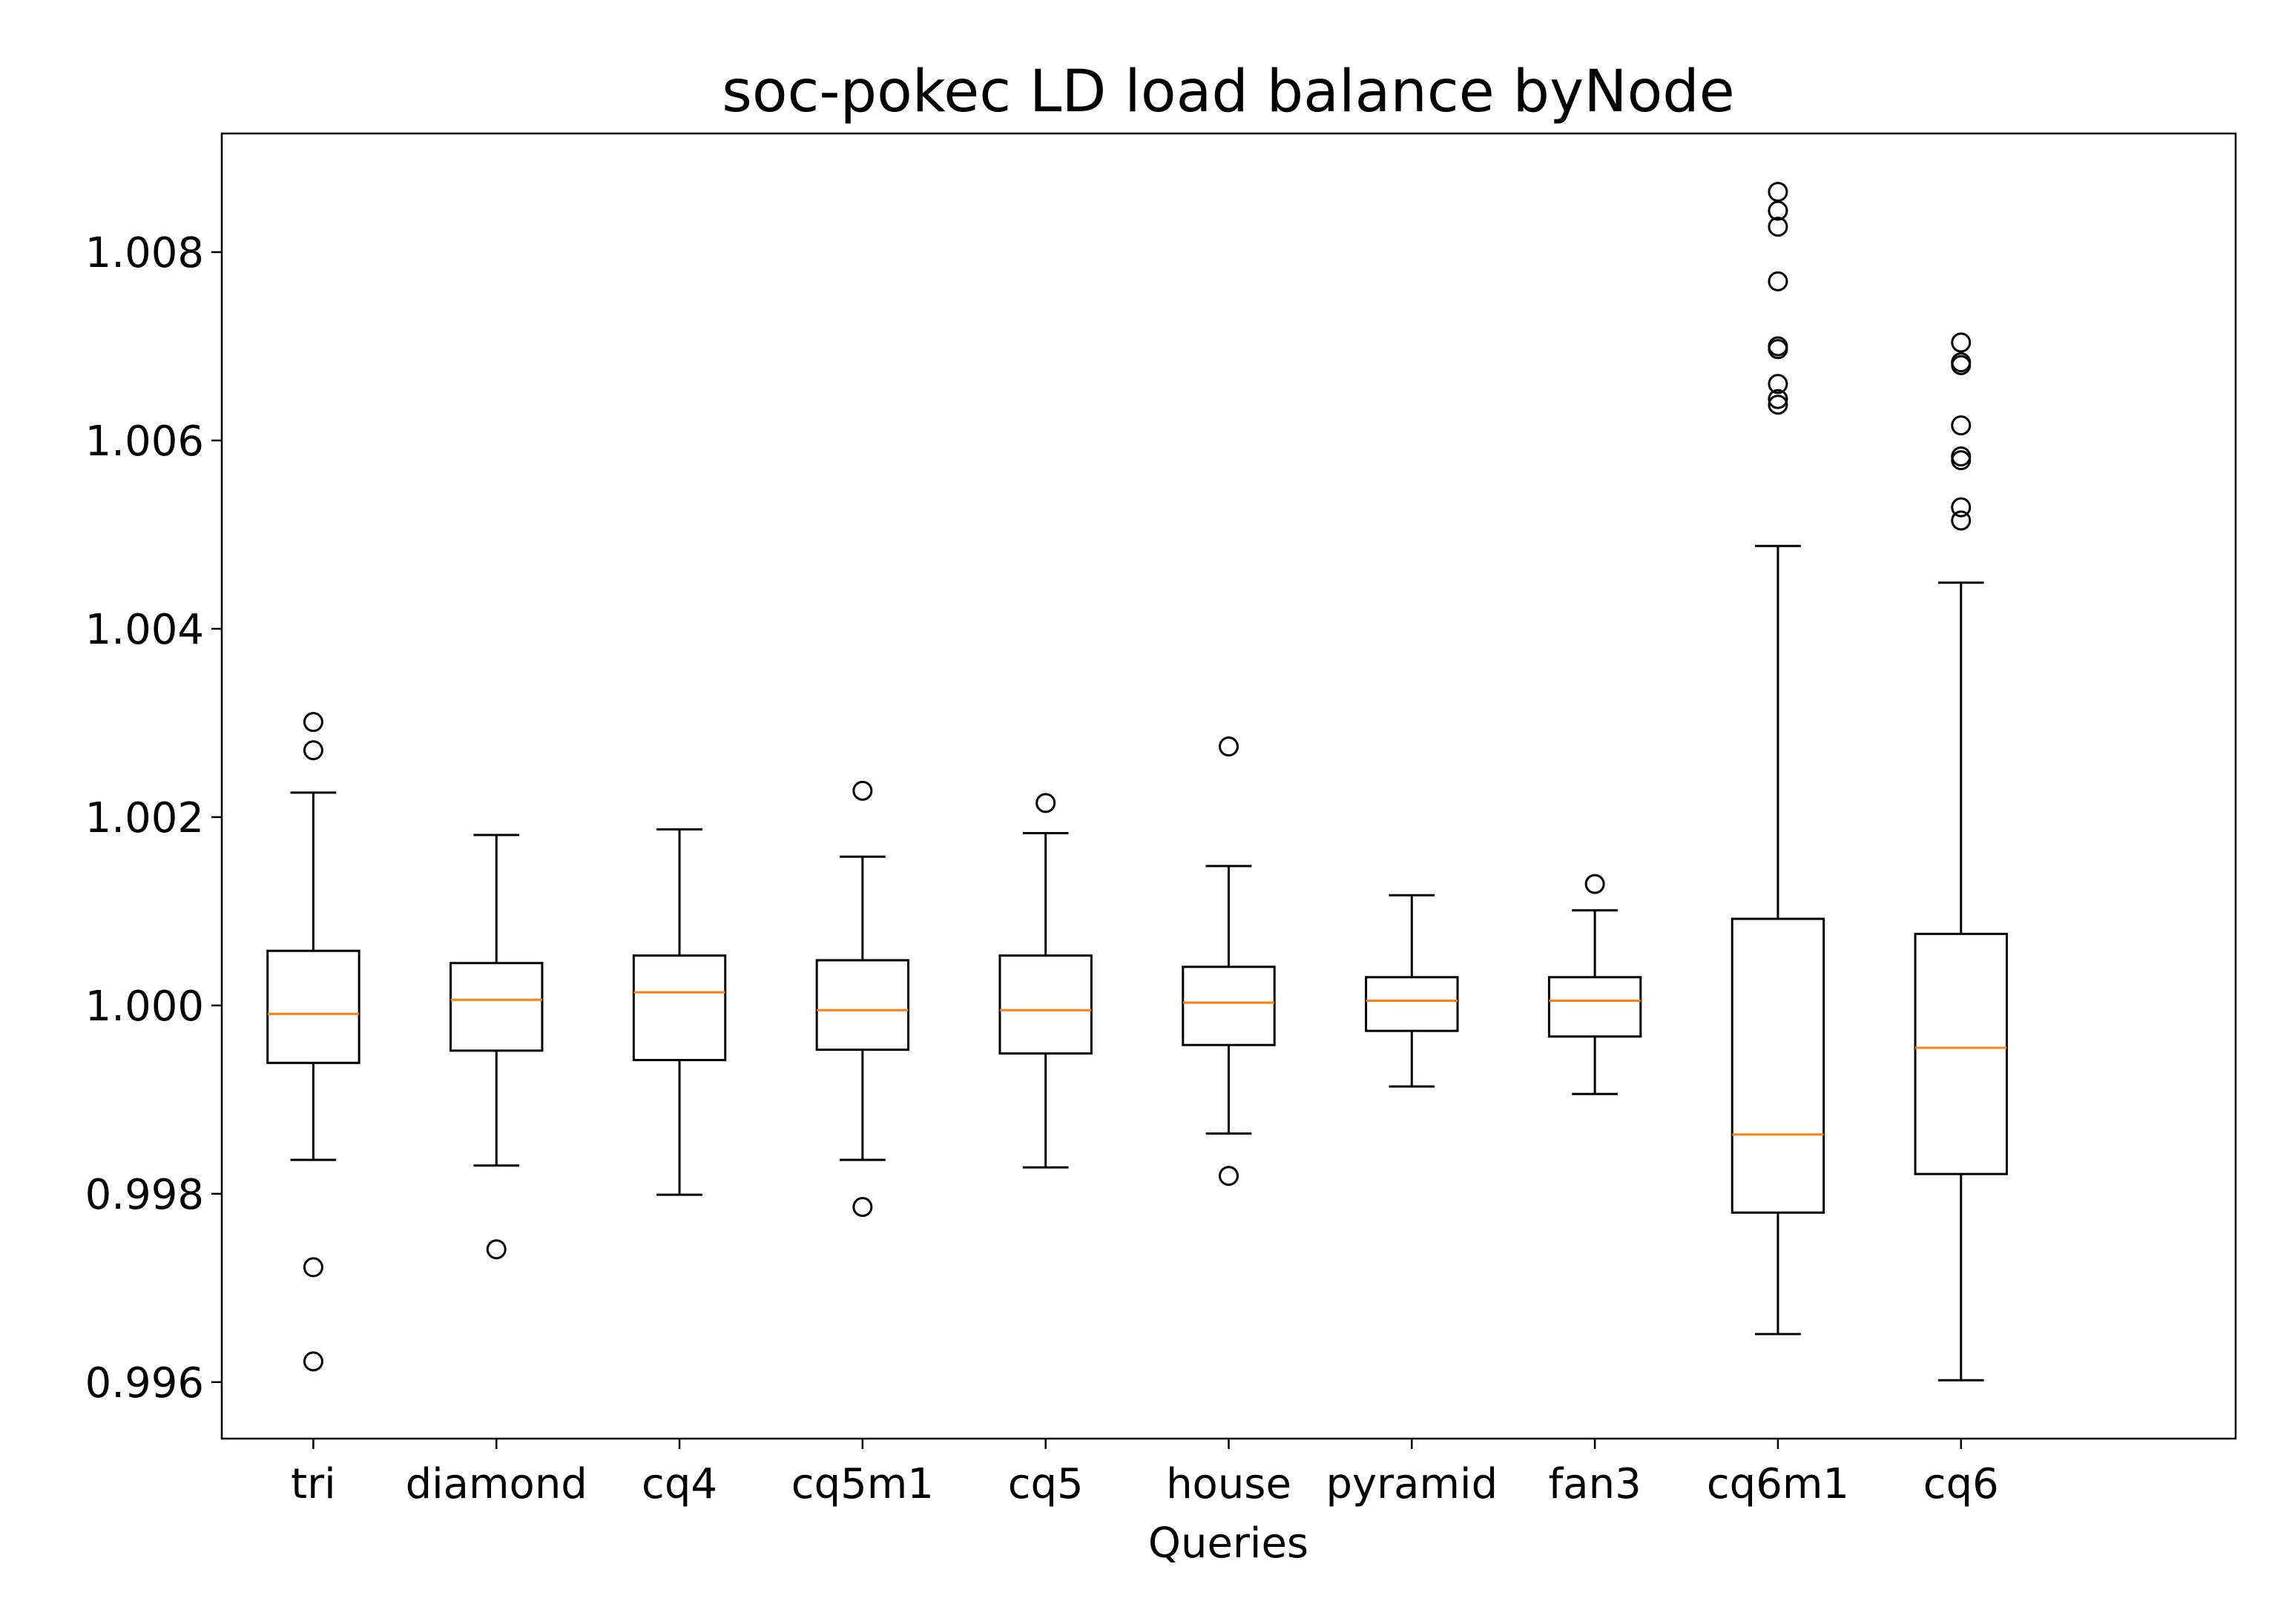 This screenshot has height=1624, width=2292. Describe the element at coordinates (144, 818) in the screenshot. I see `y-tick-label: 1.002` at that location.